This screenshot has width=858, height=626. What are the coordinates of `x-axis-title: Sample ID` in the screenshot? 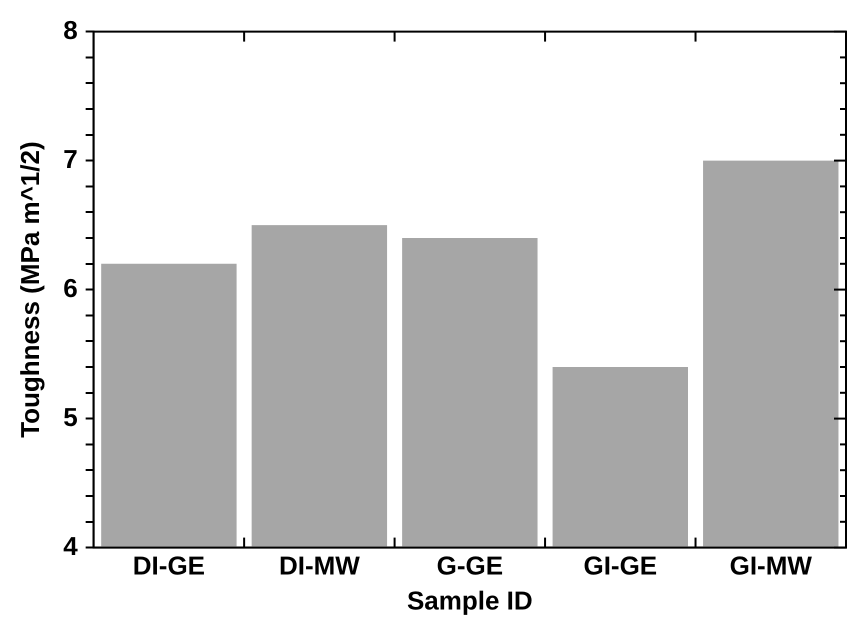 It's located at (469, 601).